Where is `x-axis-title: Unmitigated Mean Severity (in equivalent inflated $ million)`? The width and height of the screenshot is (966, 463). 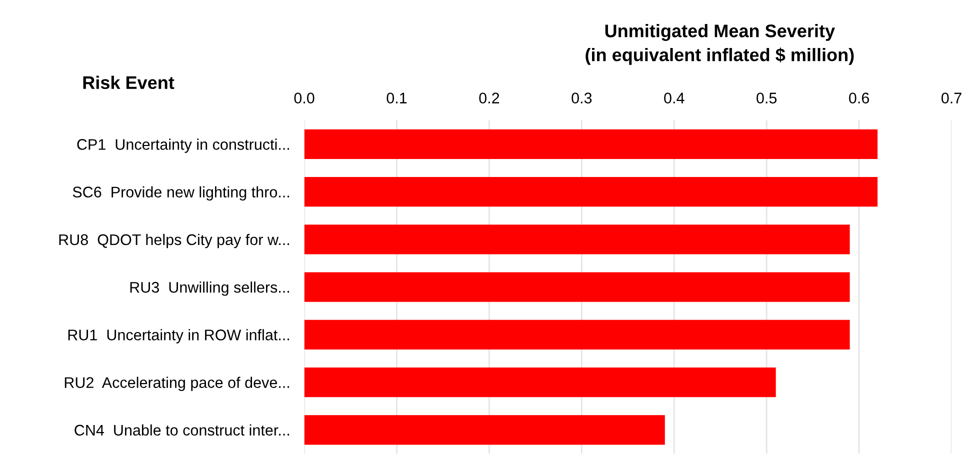
x-axis-title: Unmitigated Mean Severity (in equivalent inflated $ million) is located at coordinates (720, 44).